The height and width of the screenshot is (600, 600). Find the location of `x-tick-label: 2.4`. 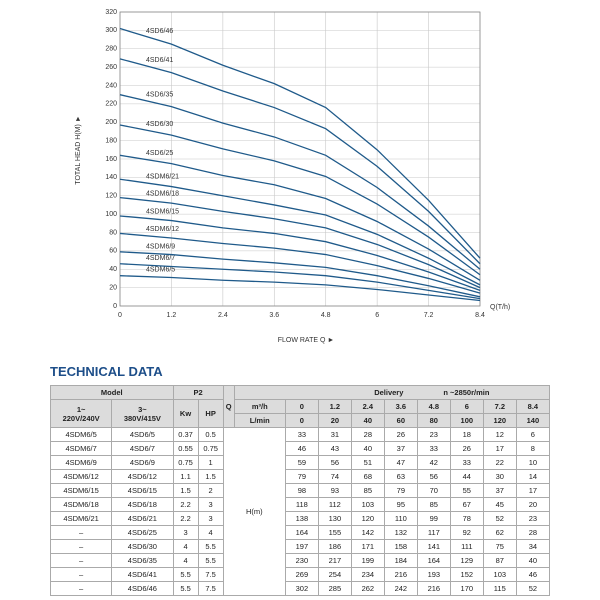

x-tick-label: 2.4 is located at coordinates (223, 315).